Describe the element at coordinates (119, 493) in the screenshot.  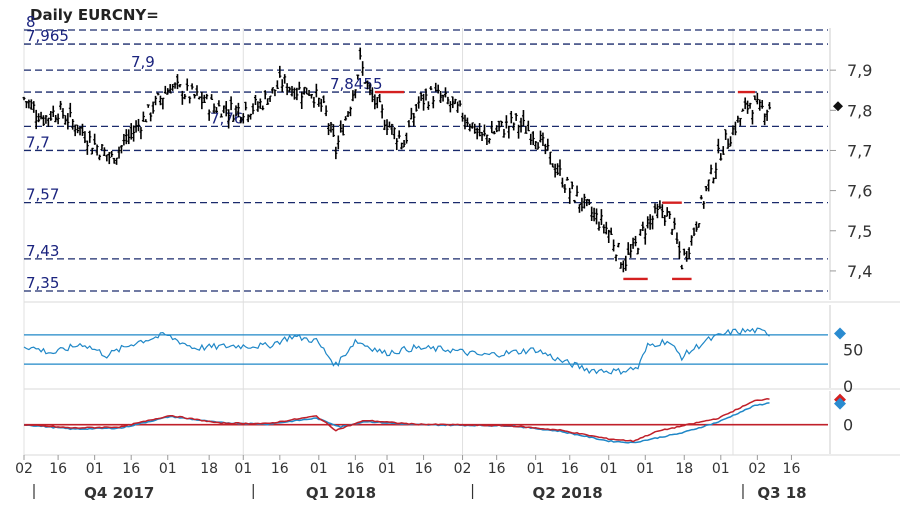
I see `x-axis-quarter-label: Q4 2017` at that location.